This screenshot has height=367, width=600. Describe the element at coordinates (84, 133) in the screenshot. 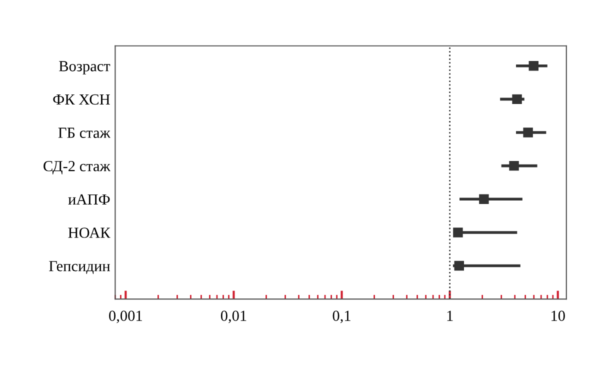

I see `y-tick-label: ГБ стаж` at that location.